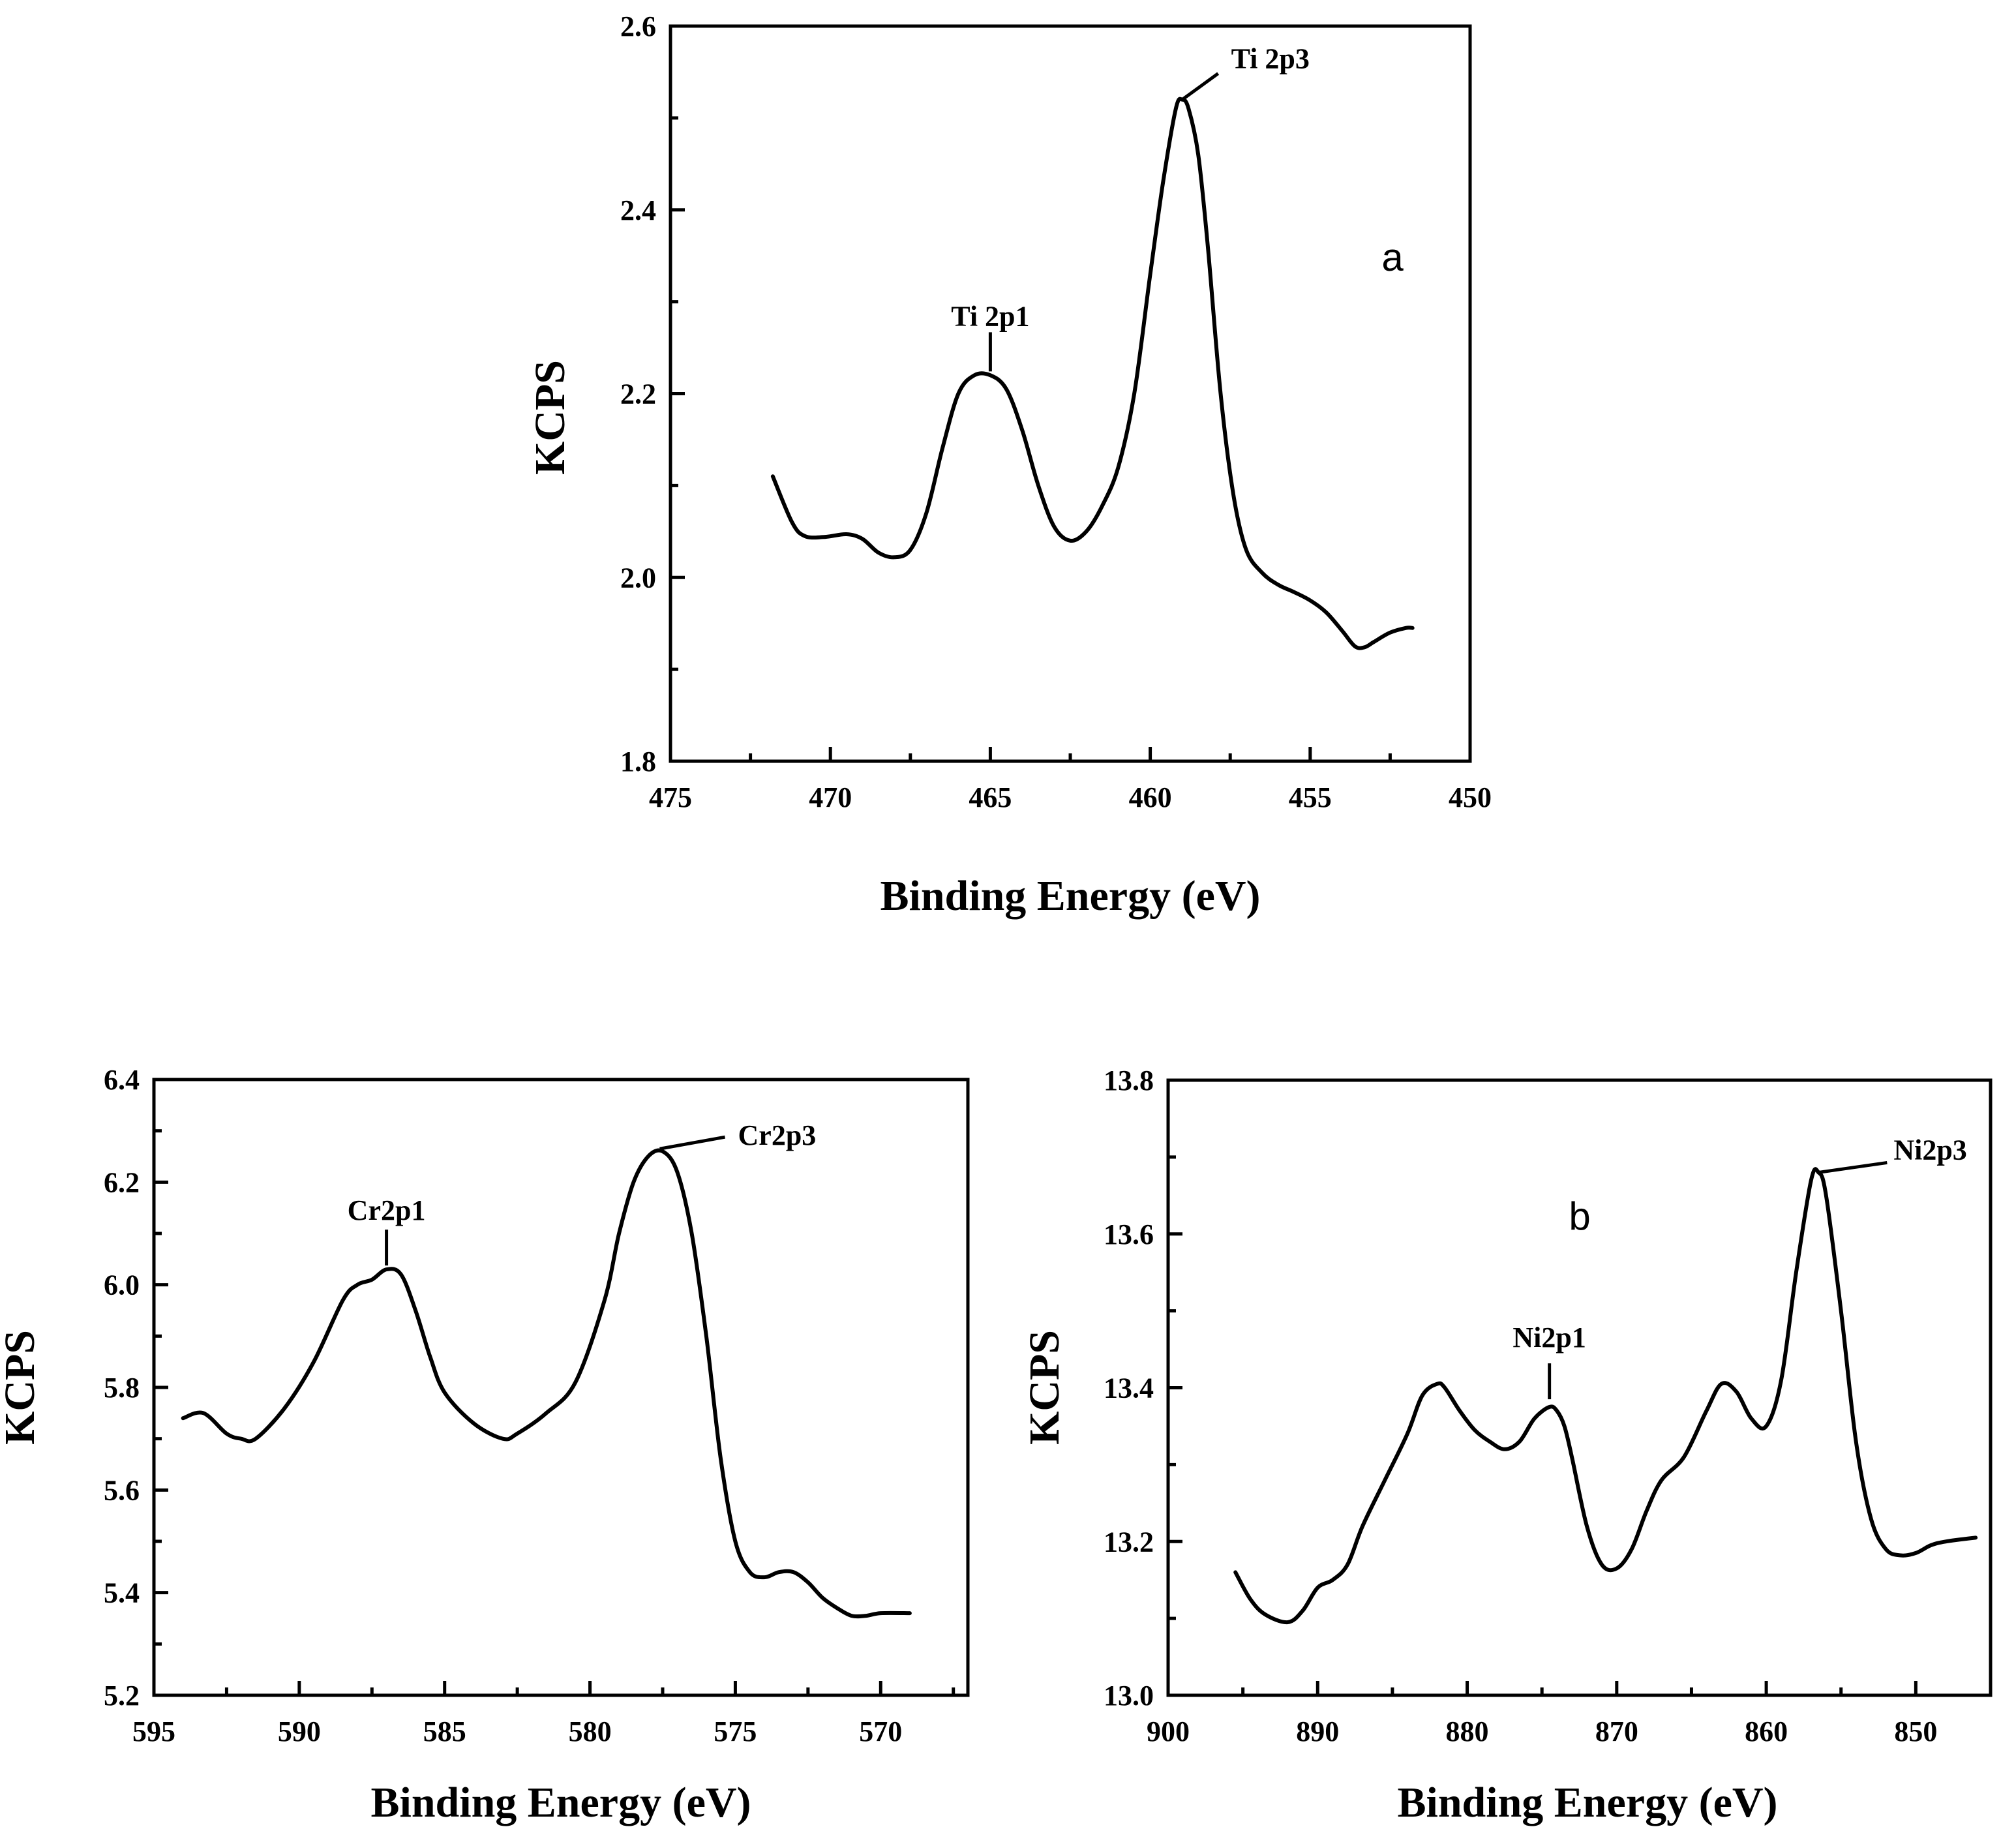 This screenshot has height=1829, width=2016. What do you see at coordinates (670, 797) in the screenshot?
I see `x-tick-label: 475` at bounding box center [670, 797].